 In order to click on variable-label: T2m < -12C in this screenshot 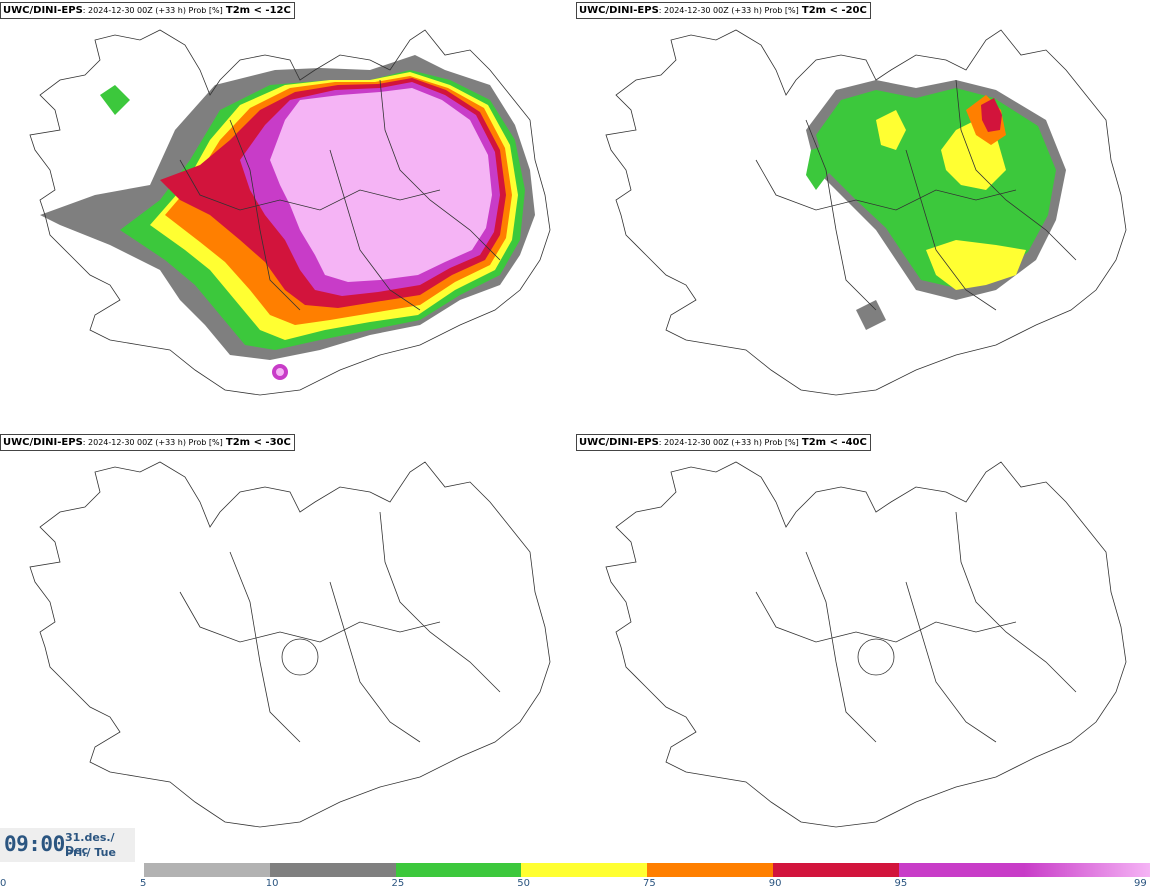, I will do `click(258, 10)`.